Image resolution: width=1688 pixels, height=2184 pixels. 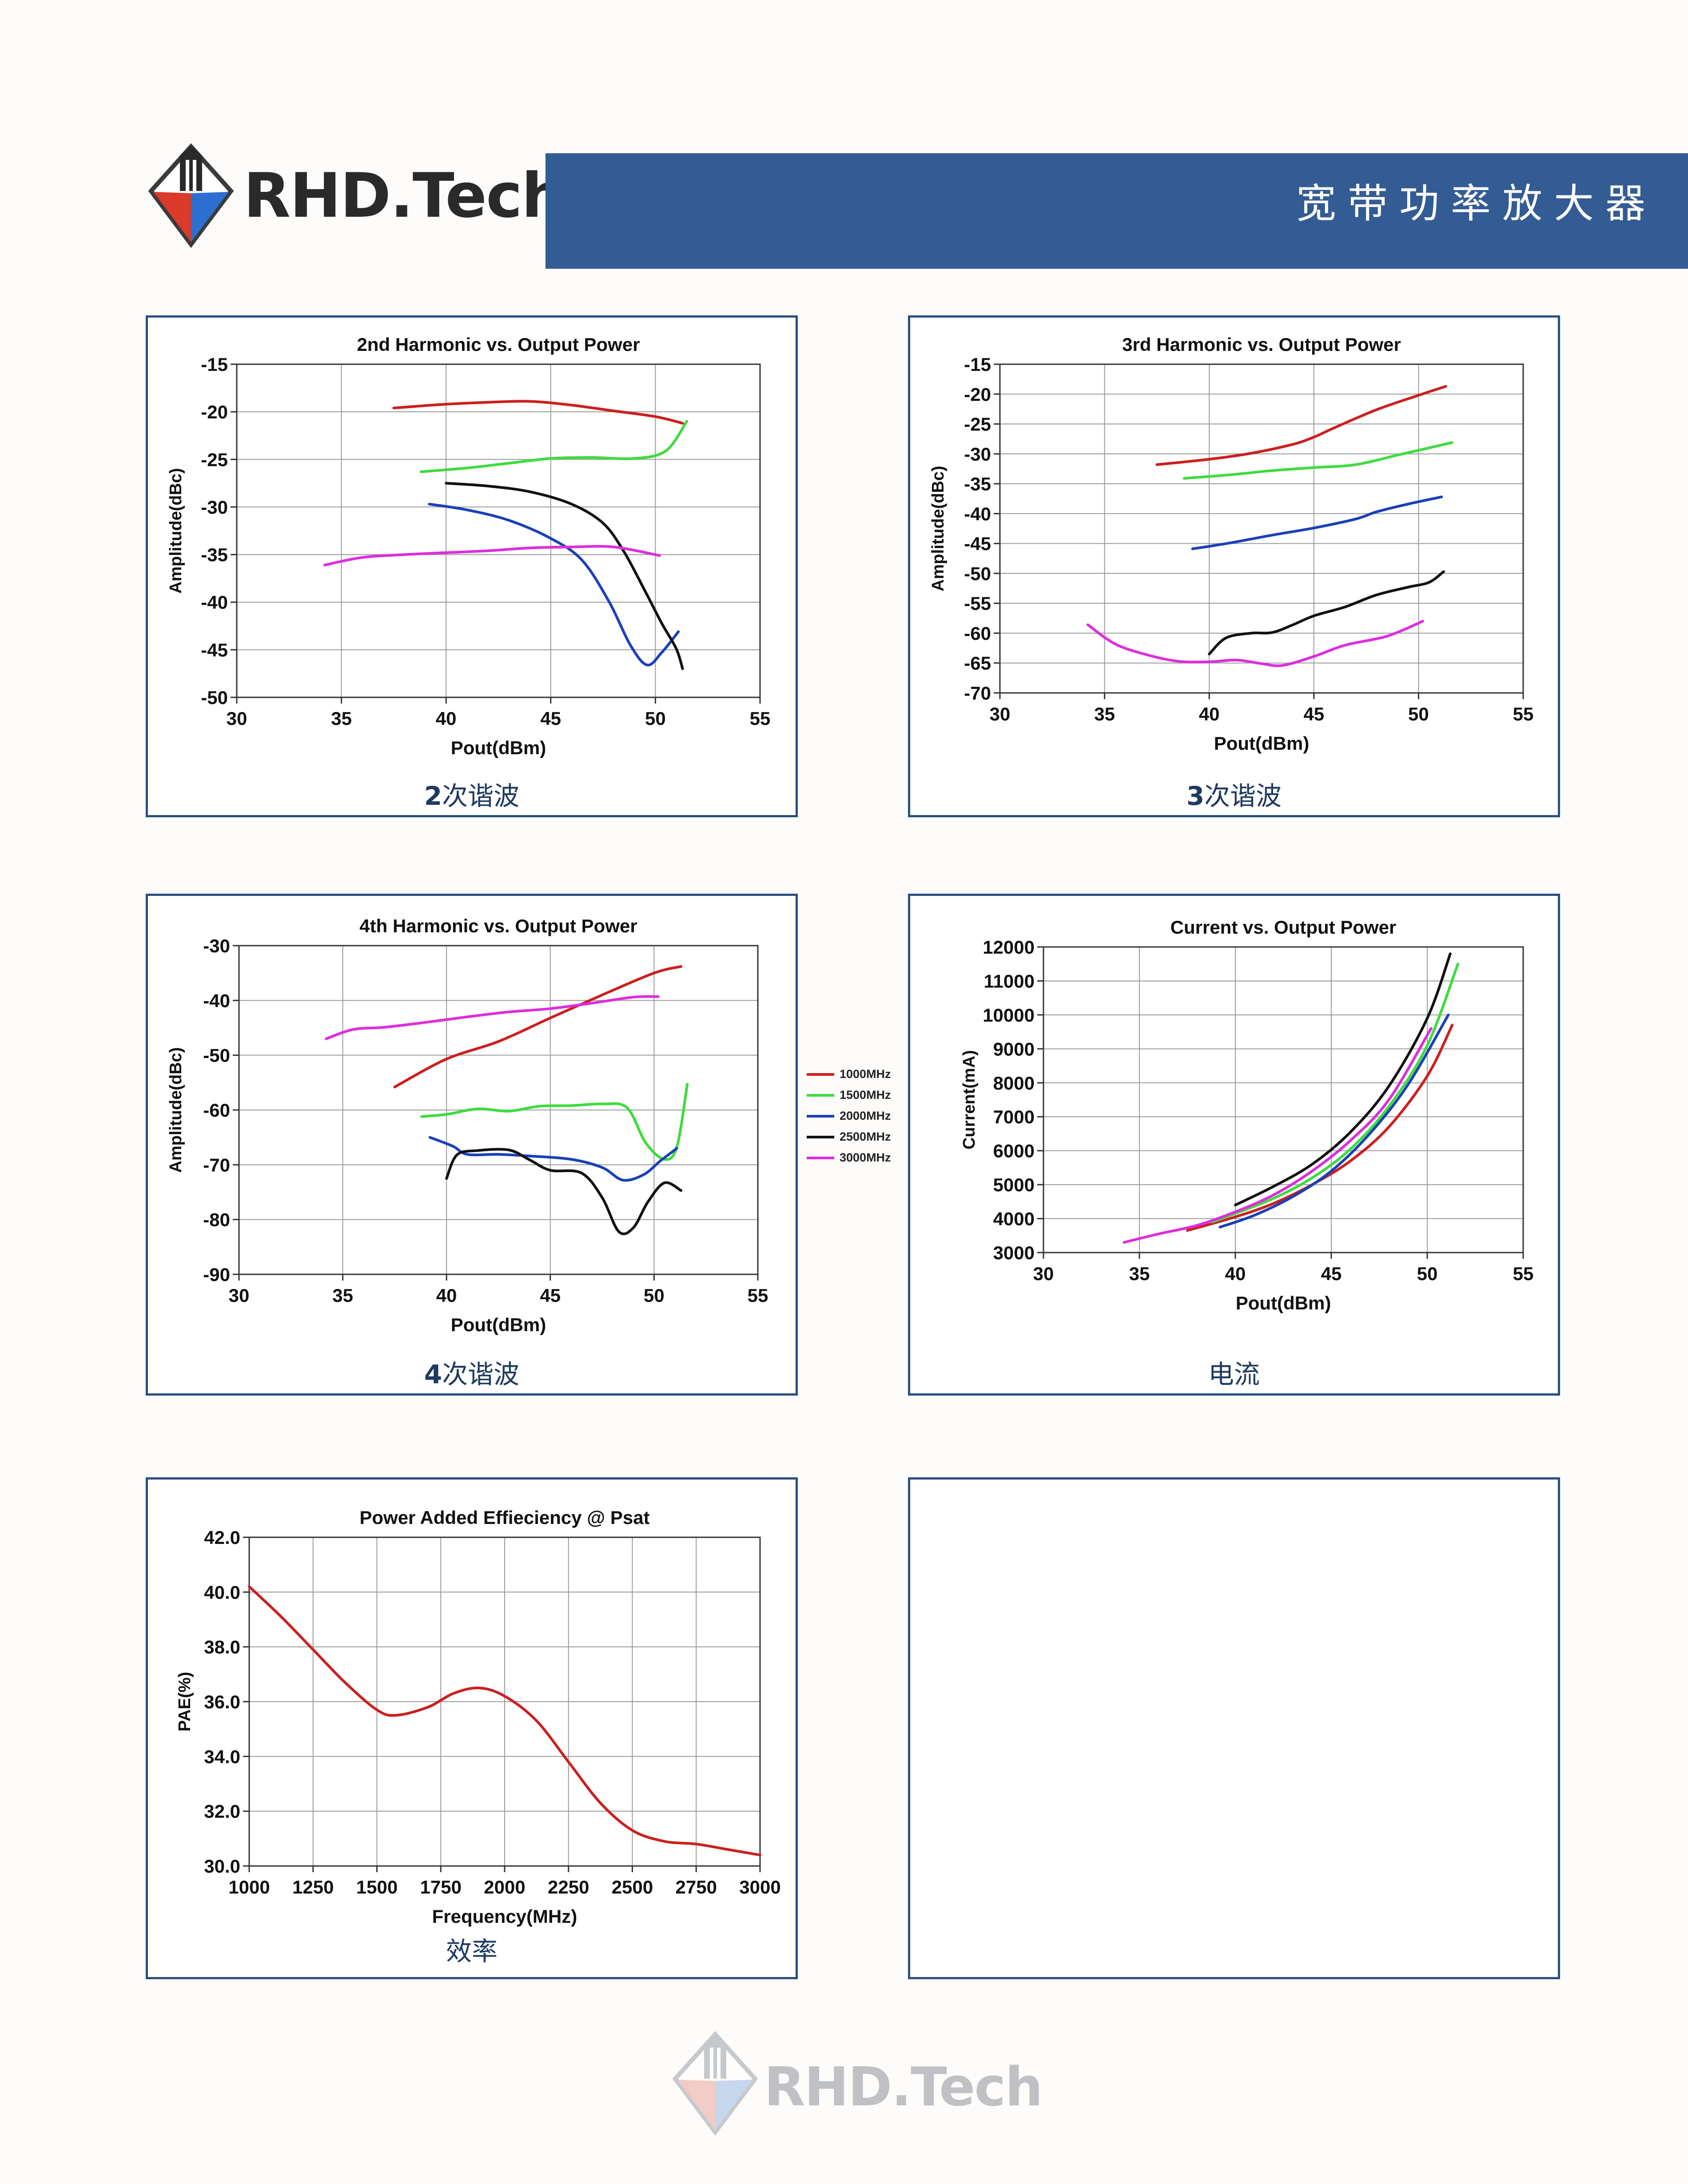 What do you see at coordinates (1195, 796) in the screenshot?
I see `caption-number: 3` at bounding box center [1195, 796].